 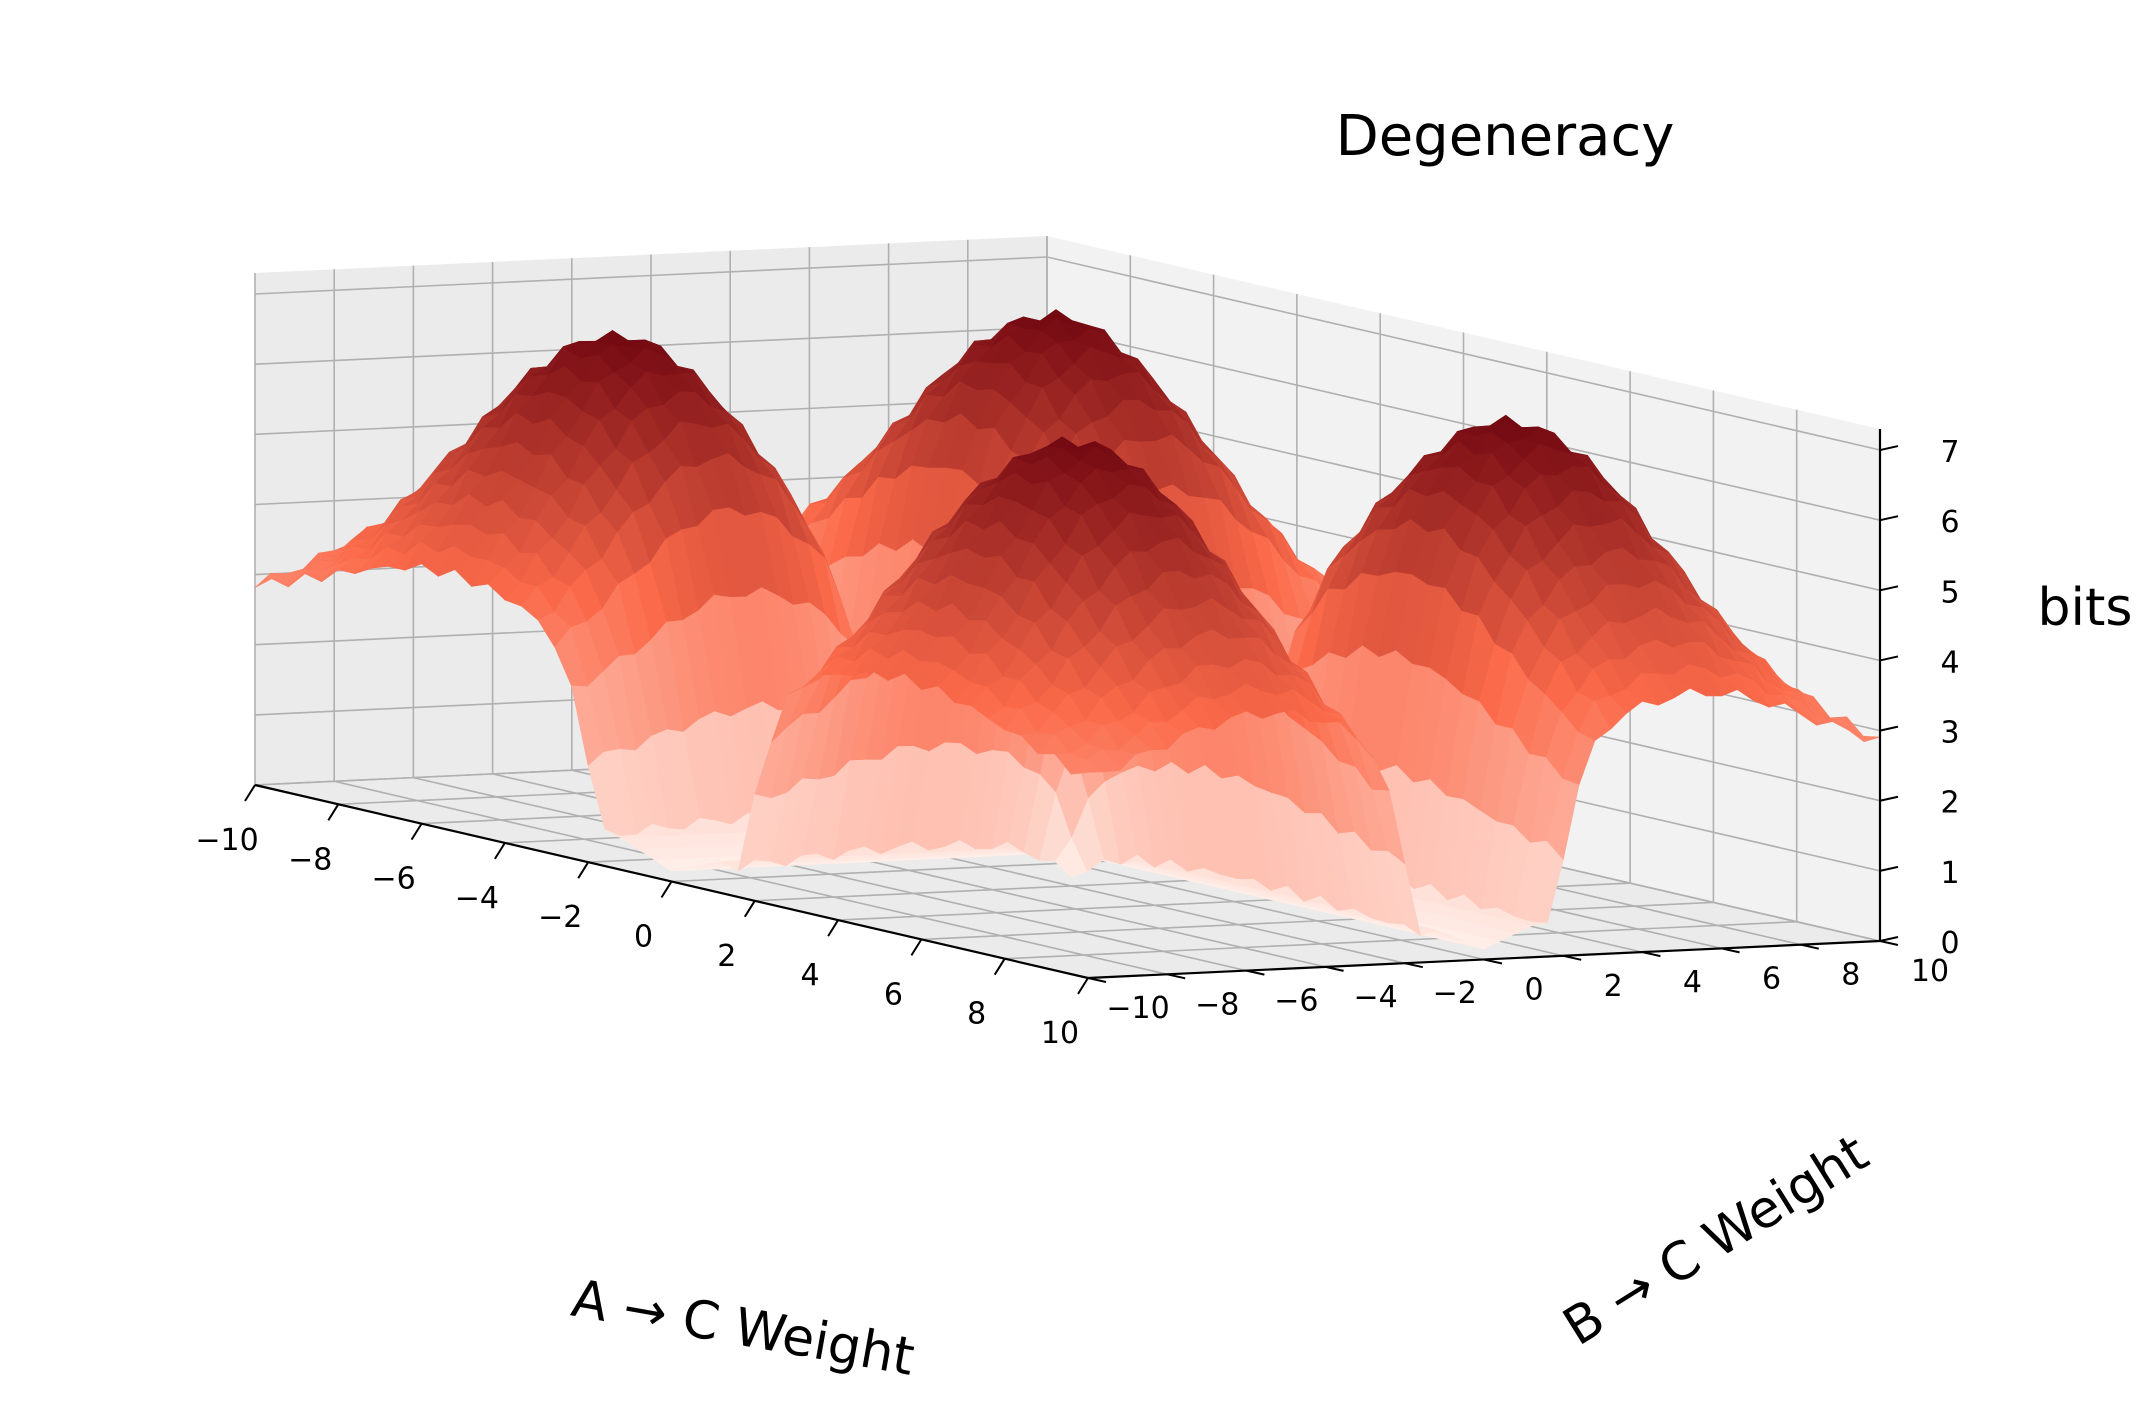 I want to click on y-tick-label: −8, so click(x=1217, y=1004).